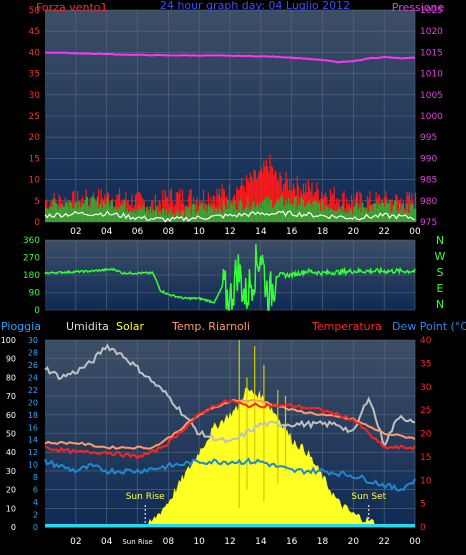 The width and height of the screenshot is (466, 555). I want to click on sunset-label: Sun Set, so click(368, 497).